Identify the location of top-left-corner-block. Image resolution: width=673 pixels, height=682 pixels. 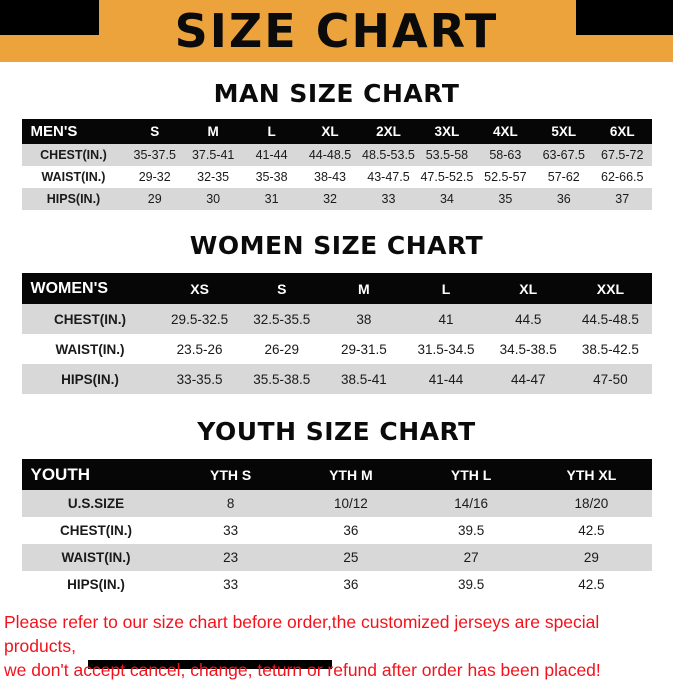
(49, 17).